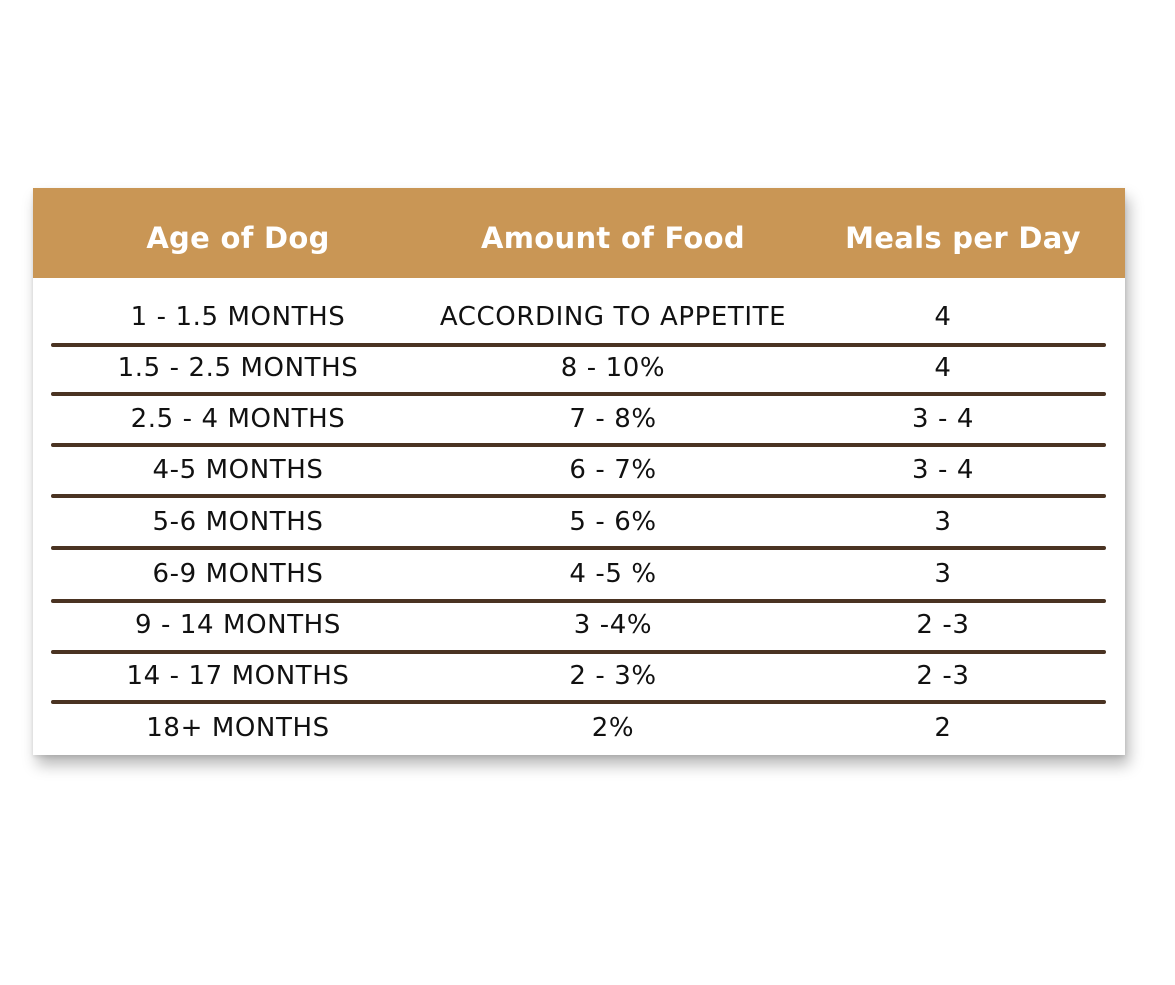 This screenshot has height=985, width=1175. What do you see at coordinates (238, 368) in the screenshot?
I see `age-cell: 1.5 - 2.5 MONTHS` at bounding box center [238, 368].